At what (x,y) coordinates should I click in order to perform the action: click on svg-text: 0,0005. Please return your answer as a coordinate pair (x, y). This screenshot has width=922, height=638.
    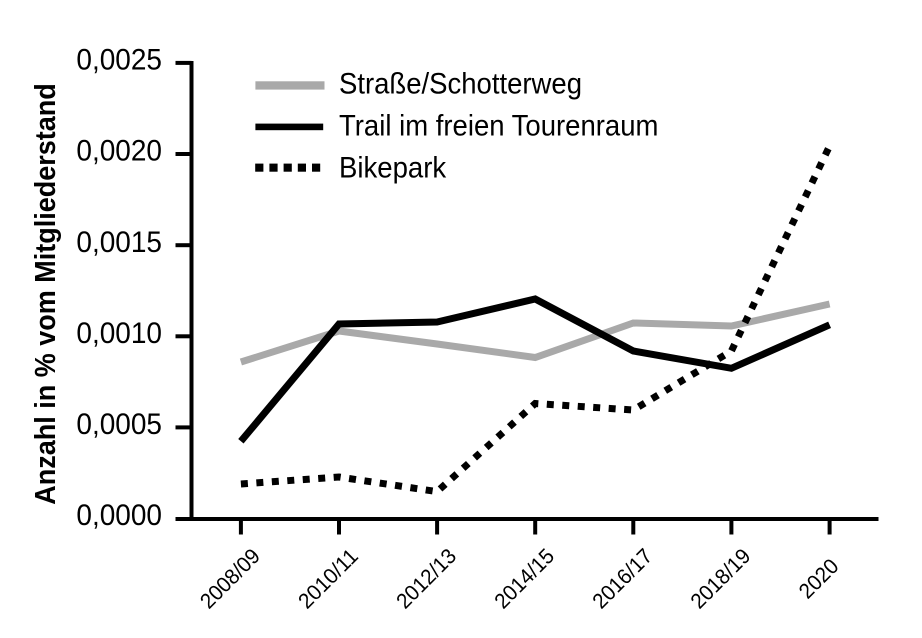
    Looking at the image, I should click on (119, 424).